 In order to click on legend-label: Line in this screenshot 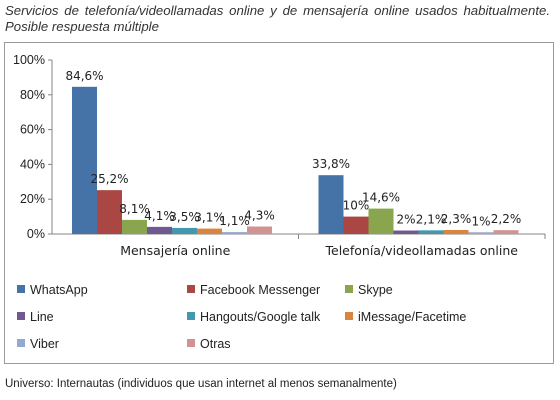, I will do `click(42, 317)`.